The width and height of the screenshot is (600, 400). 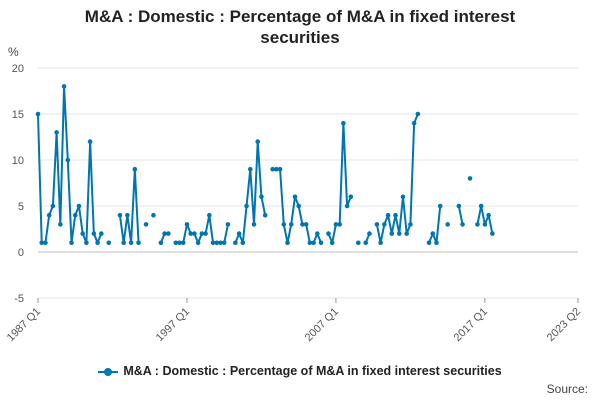 What do you see at coordinates (19, 299) in the screenshot?
I see `y-tick-label: -5` at bounding box center [19, 299].